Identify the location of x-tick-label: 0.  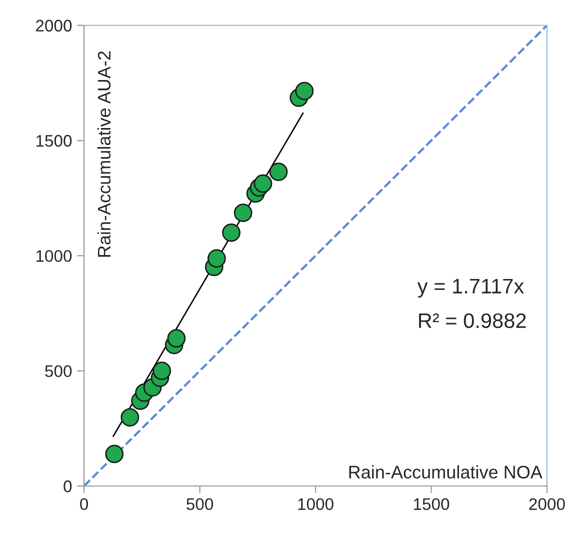
(84, 504).